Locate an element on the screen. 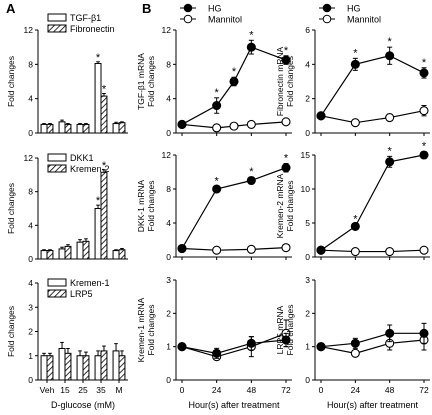  a3-legend-label: LRP5 is located at coordinates (81, 294).